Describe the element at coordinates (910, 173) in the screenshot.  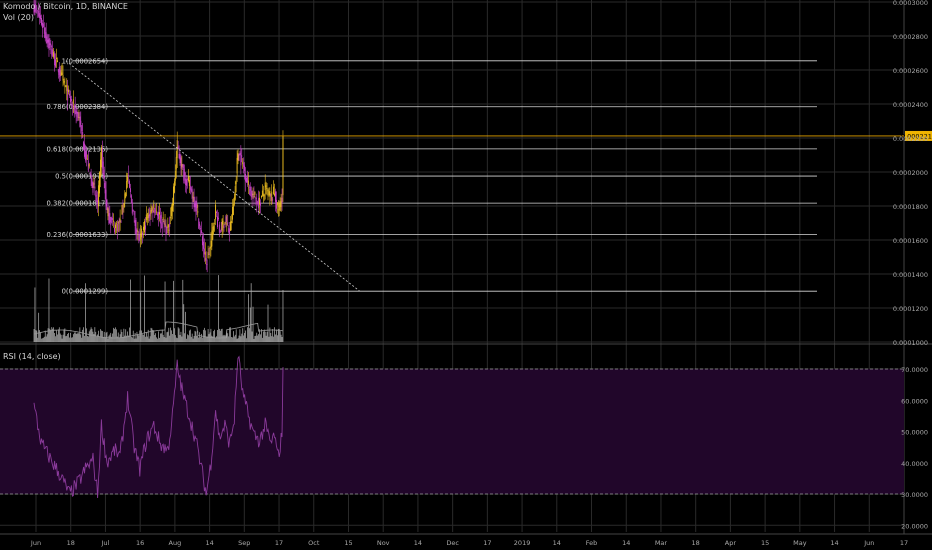
I see `price-tick-label: 0.0002000` at that location.